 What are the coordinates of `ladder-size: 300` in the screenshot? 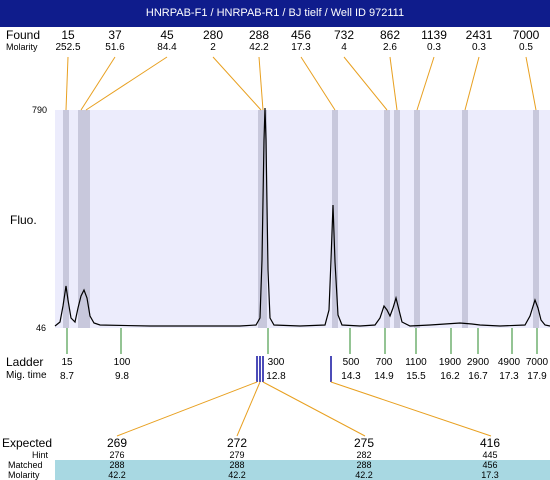 It's located at (276, 362).